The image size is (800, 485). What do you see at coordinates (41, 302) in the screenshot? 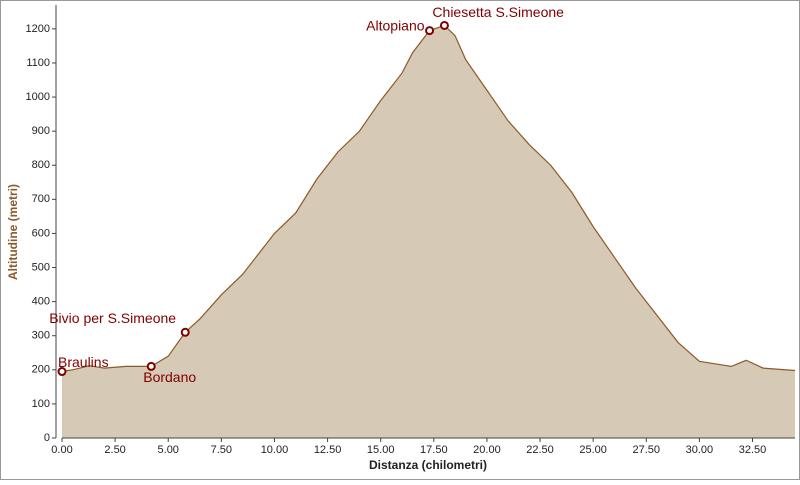
I see `y-tick-label: 400` at bounding box center [41, 302].